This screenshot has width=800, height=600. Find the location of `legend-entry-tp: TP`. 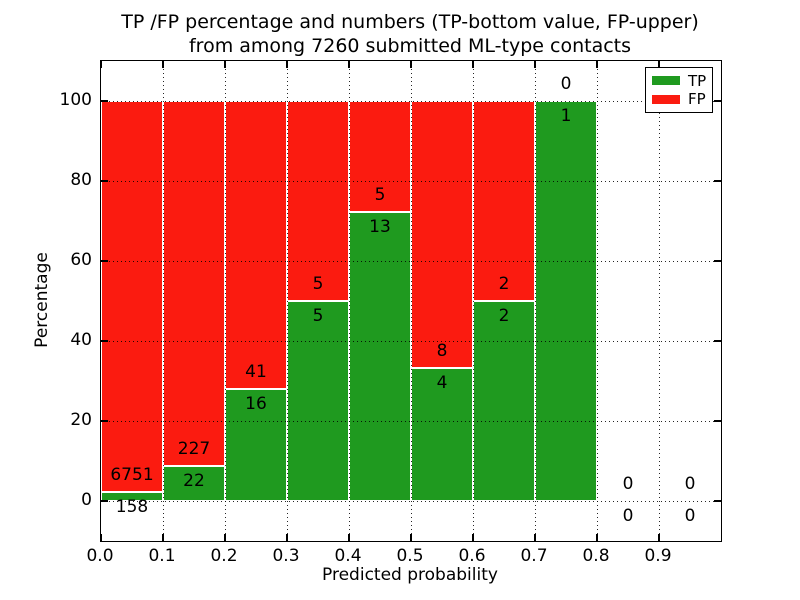

legend-entry-tp: TP is located at coordinates (679, 81).